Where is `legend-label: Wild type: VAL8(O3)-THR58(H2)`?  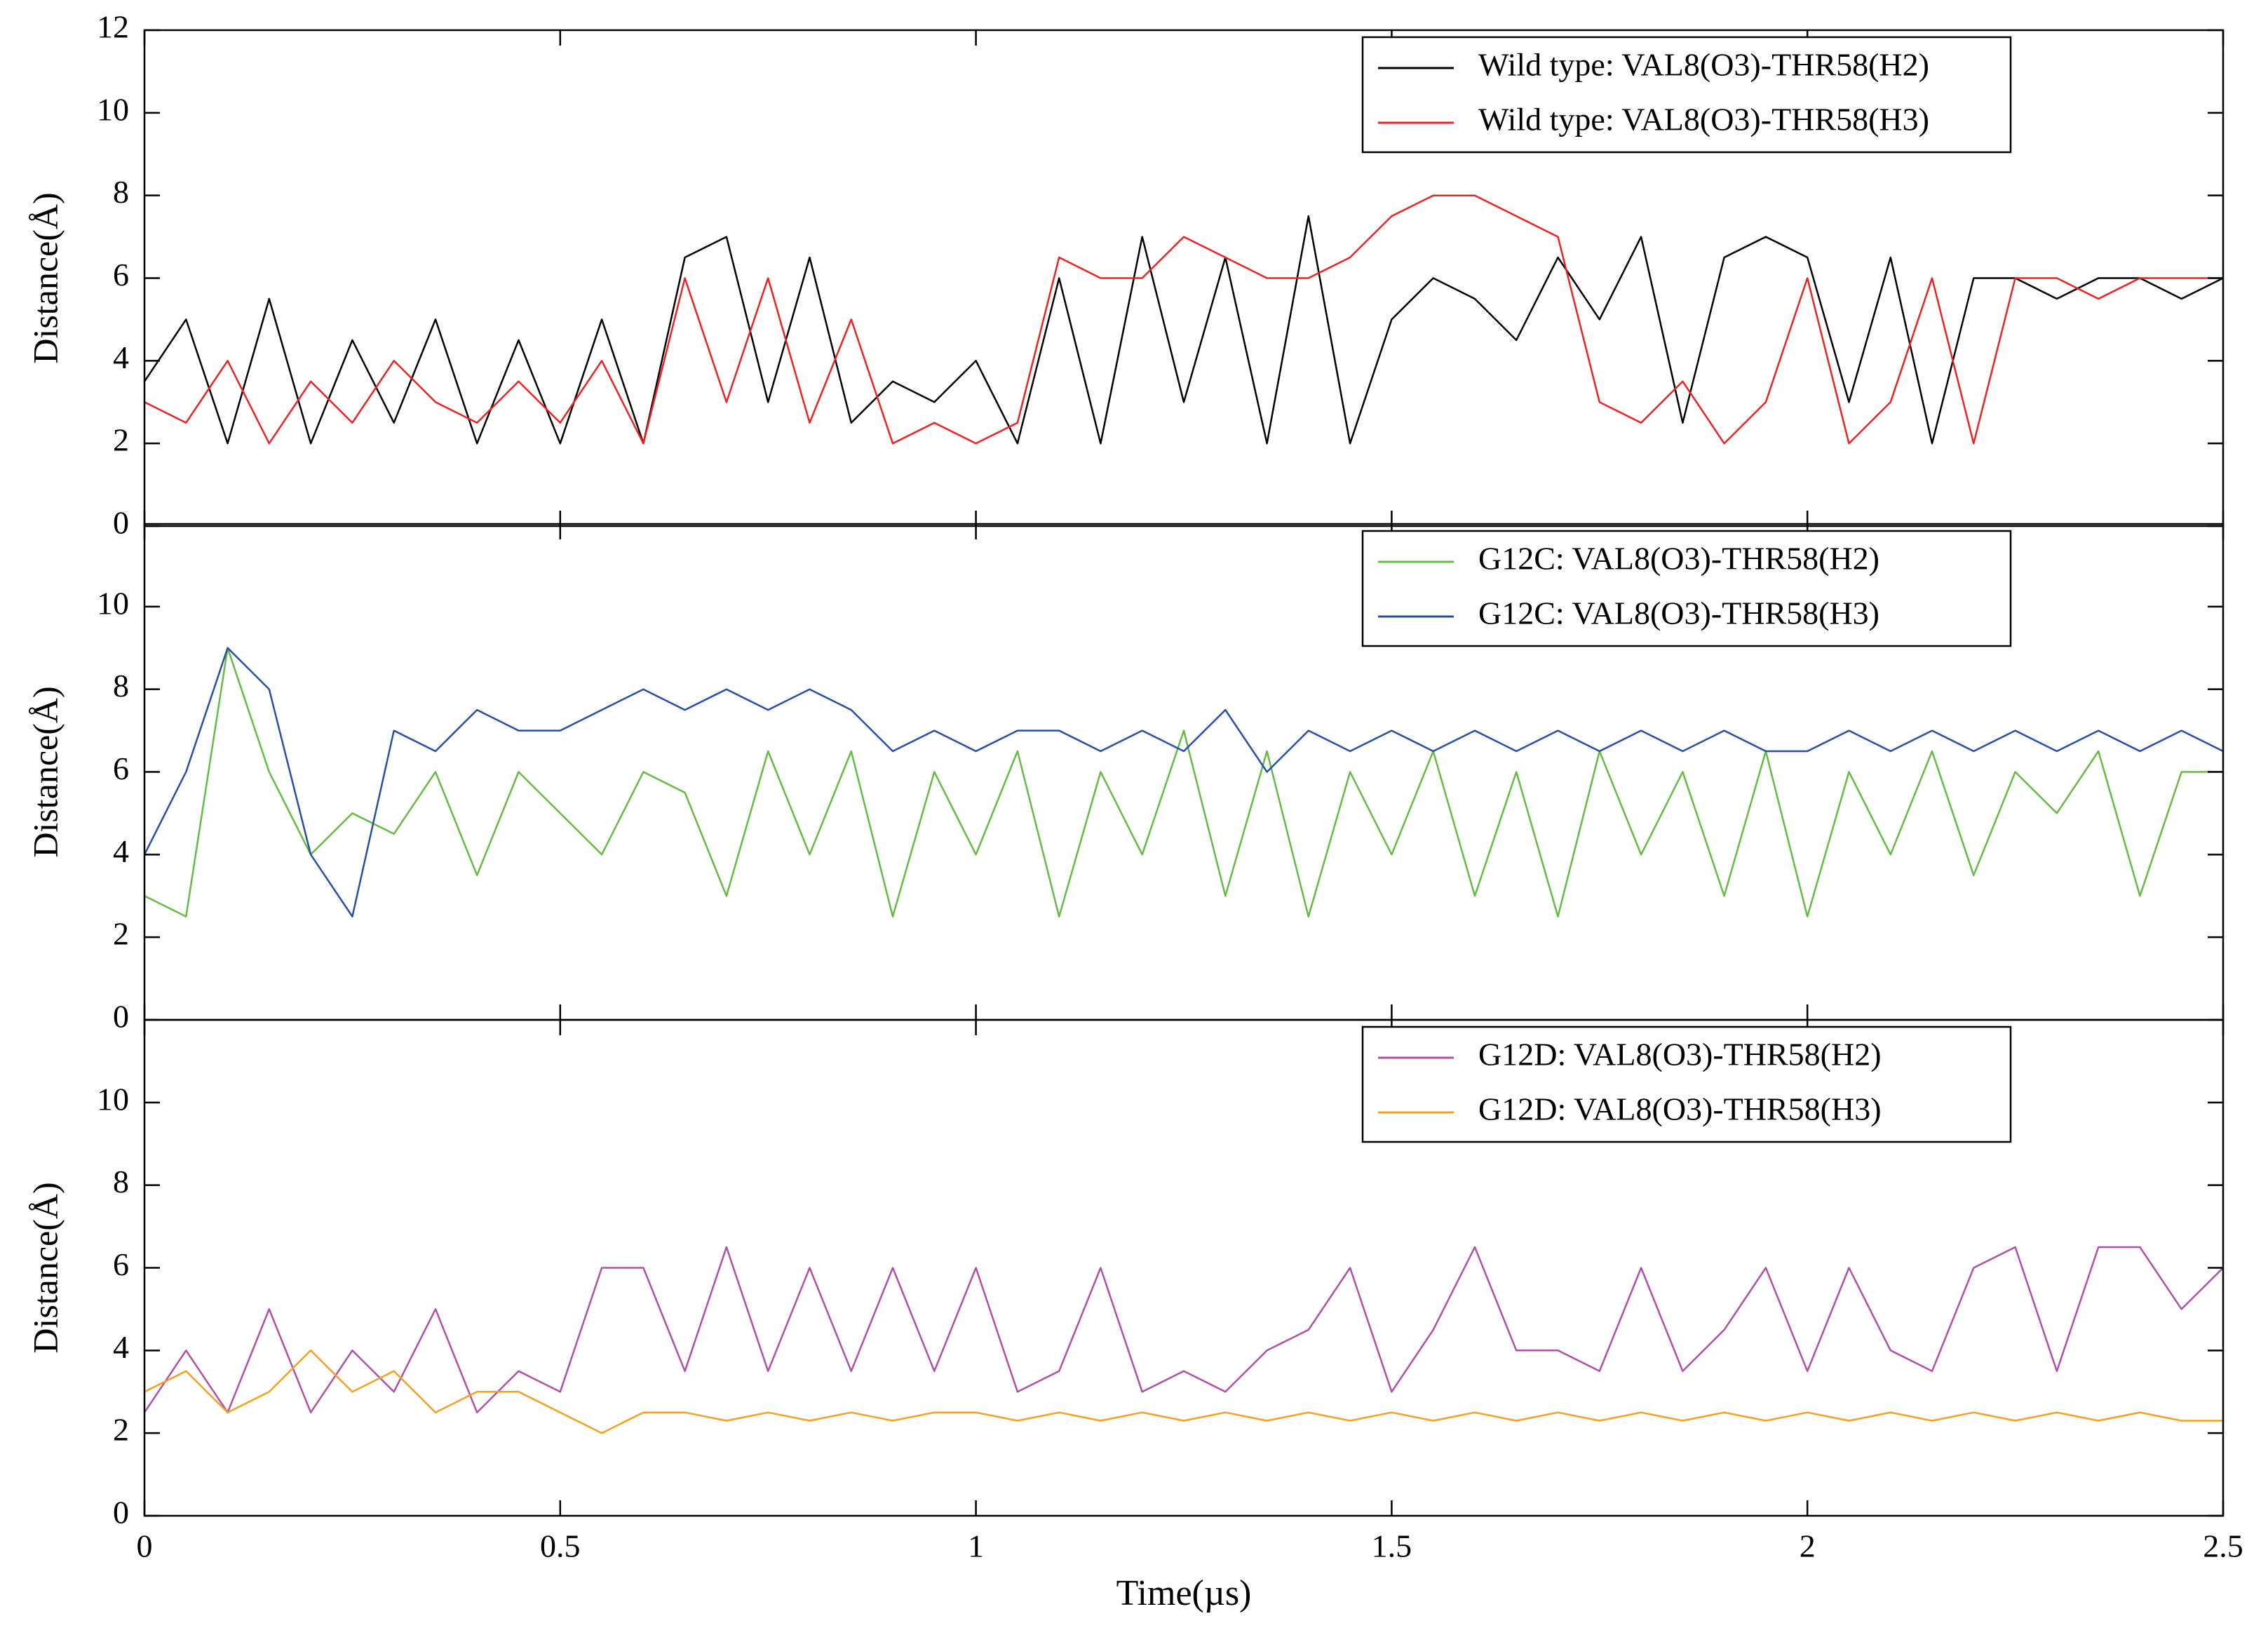
legend-label: Wild type: VAL8(O3)-THR58(H2) is located at coordinates (1703, 65).